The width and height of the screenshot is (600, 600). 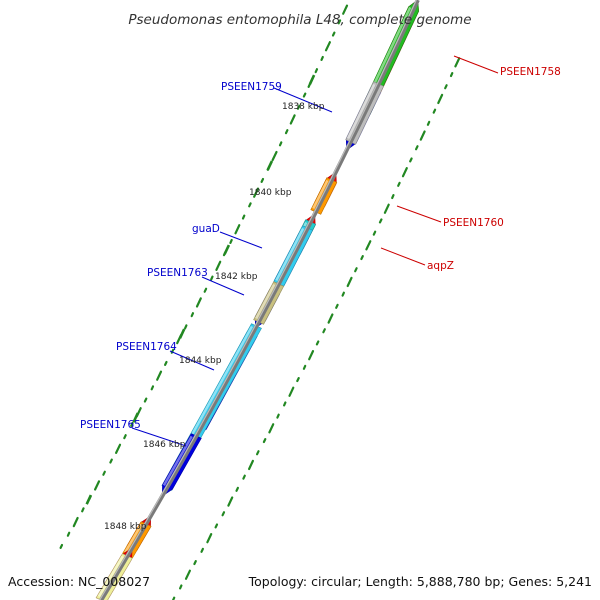 What do you see at coordinates (125, 527) in the screenshot?
I see `kbp-label: 1848 kbp` at bounding box center [125, 527].